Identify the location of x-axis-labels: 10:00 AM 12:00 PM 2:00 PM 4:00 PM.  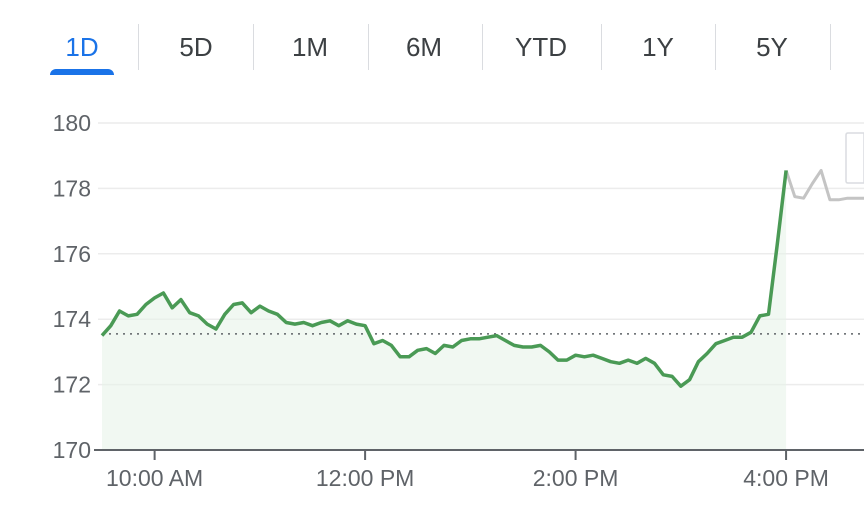
(467, 478).